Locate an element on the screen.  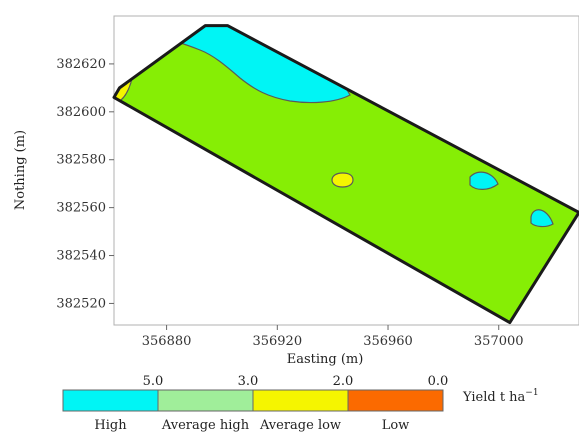
legend-class-label: Average high is located at coordinates (205, 425).